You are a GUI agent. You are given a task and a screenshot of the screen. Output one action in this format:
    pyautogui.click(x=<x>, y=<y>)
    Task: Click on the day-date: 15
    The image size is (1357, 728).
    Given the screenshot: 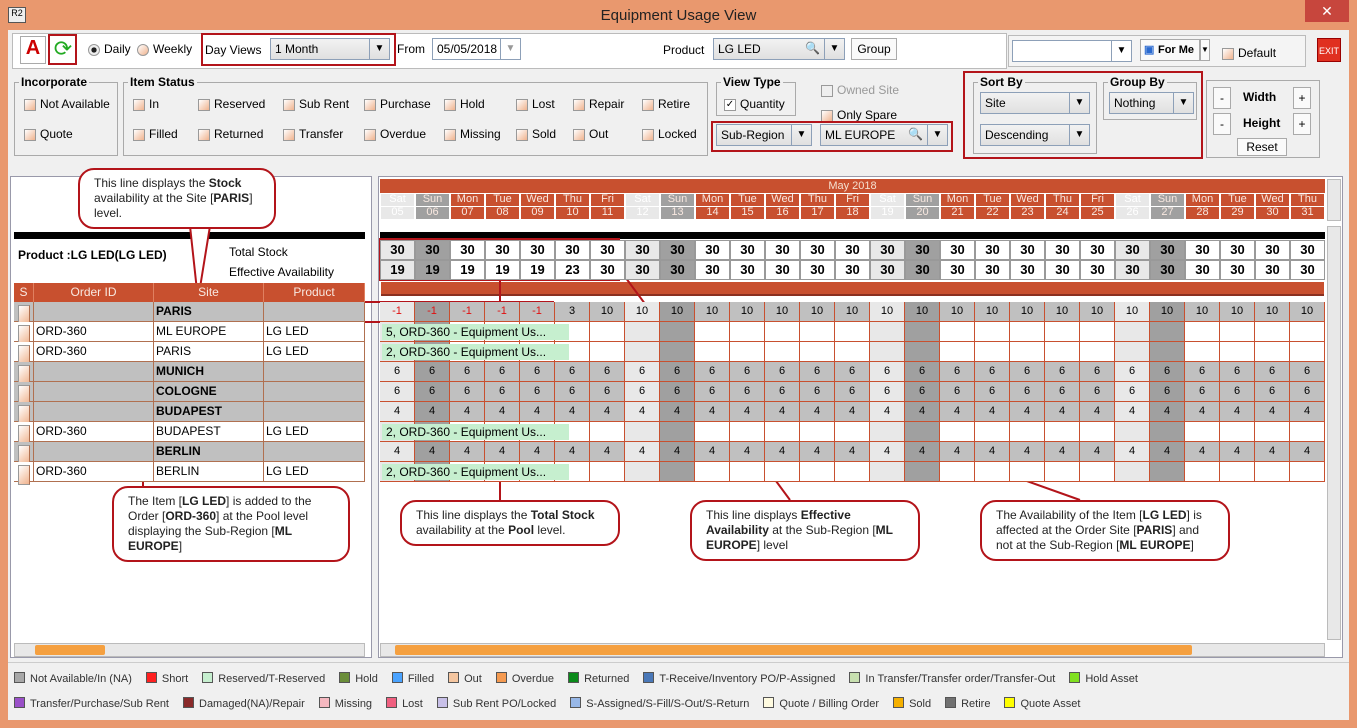 What is the action you would take?
    pyautogui.click(x=747, y=213)
    